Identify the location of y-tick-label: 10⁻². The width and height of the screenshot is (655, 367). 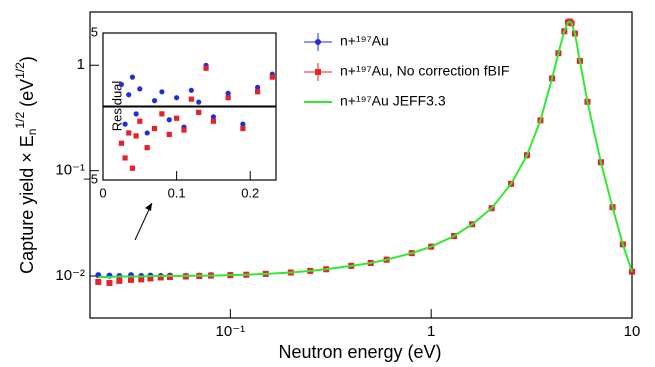
(70, 275).